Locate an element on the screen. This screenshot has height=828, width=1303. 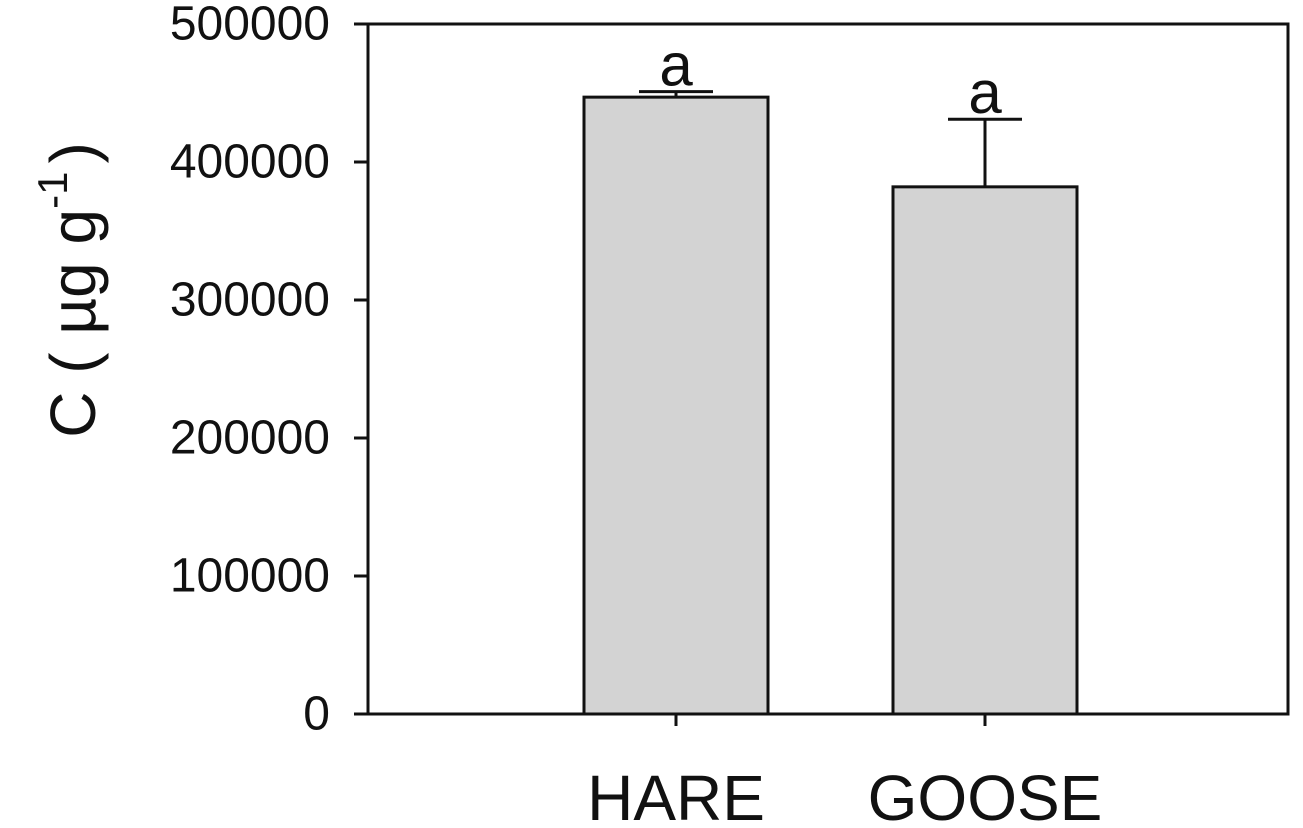
y-axis-title-superscript: -1 is located at coordinates (52, 190).